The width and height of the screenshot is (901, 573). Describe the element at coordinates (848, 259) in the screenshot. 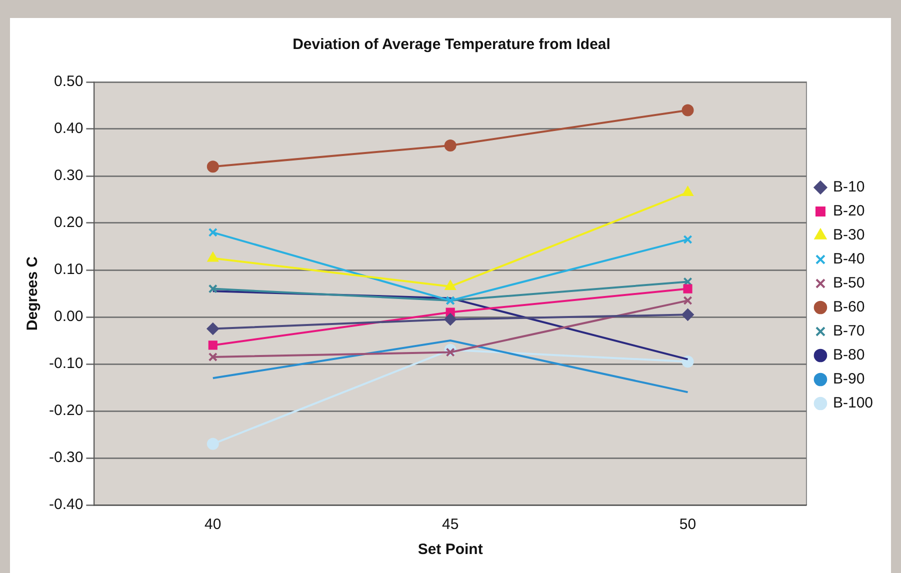

I see `legend-label: B-40` at that location.